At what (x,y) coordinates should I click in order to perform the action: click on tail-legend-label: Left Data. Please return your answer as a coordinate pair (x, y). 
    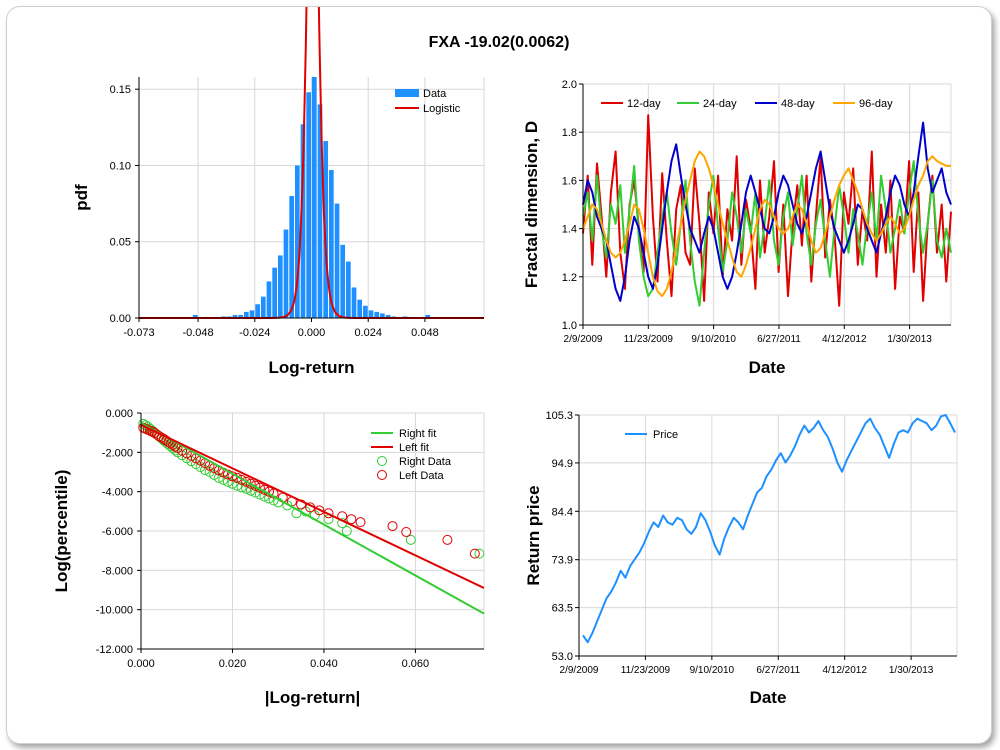
    Looking at the image, I should click on (422, 476).